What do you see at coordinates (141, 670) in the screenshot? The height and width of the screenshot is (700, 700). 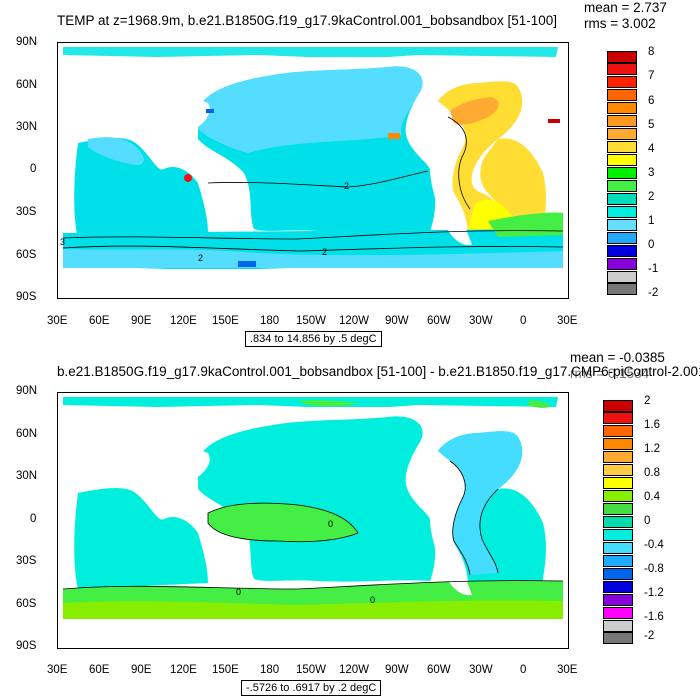 I see `lon-label: 90E` at bounding box center [141, 670].